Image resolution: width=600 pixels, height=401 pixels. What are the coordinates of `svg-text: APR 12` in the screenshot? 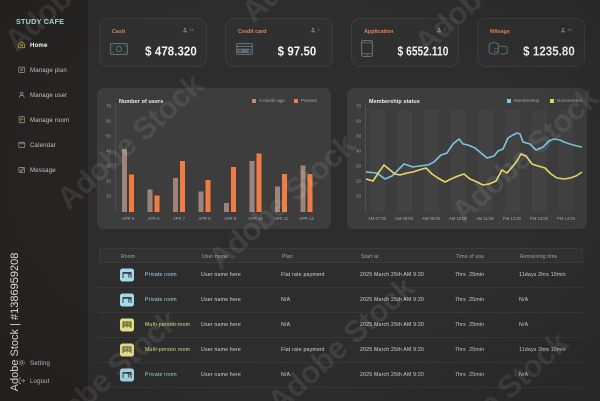 It's located at (306, 218).